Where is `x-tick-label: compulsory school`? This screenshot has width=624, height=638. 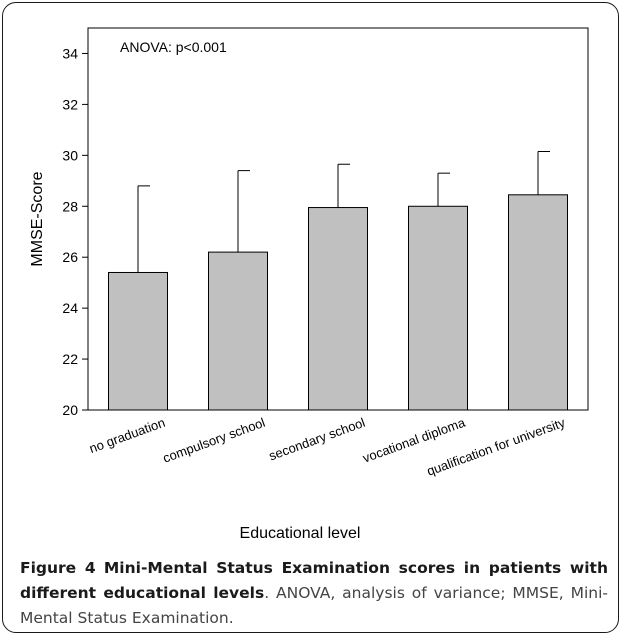
x-tick-label: compulsory school is located at coordinates (214, 440).